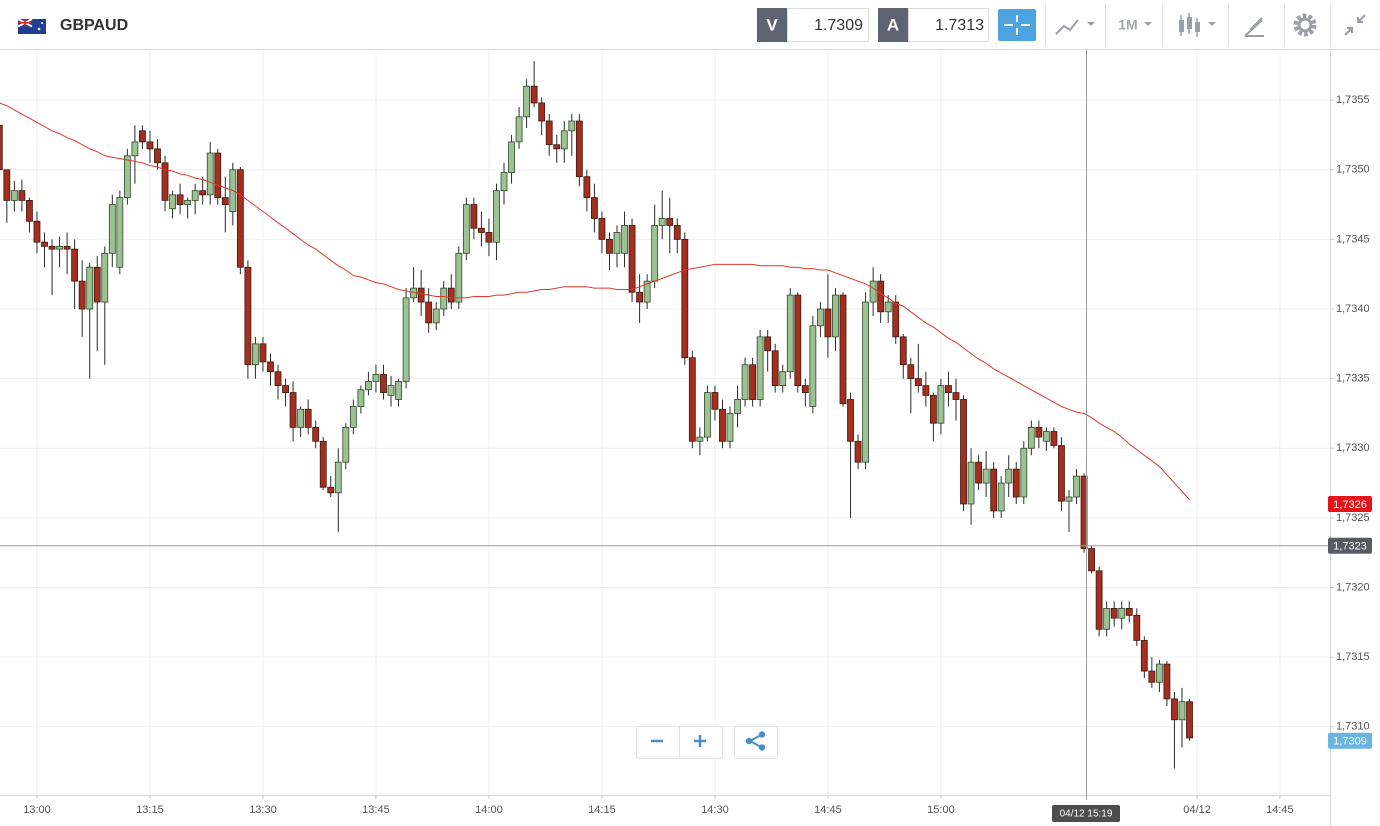  Describe the element at coordinates (31, 26) in the screenshot. I see `flag-icon` at that location.